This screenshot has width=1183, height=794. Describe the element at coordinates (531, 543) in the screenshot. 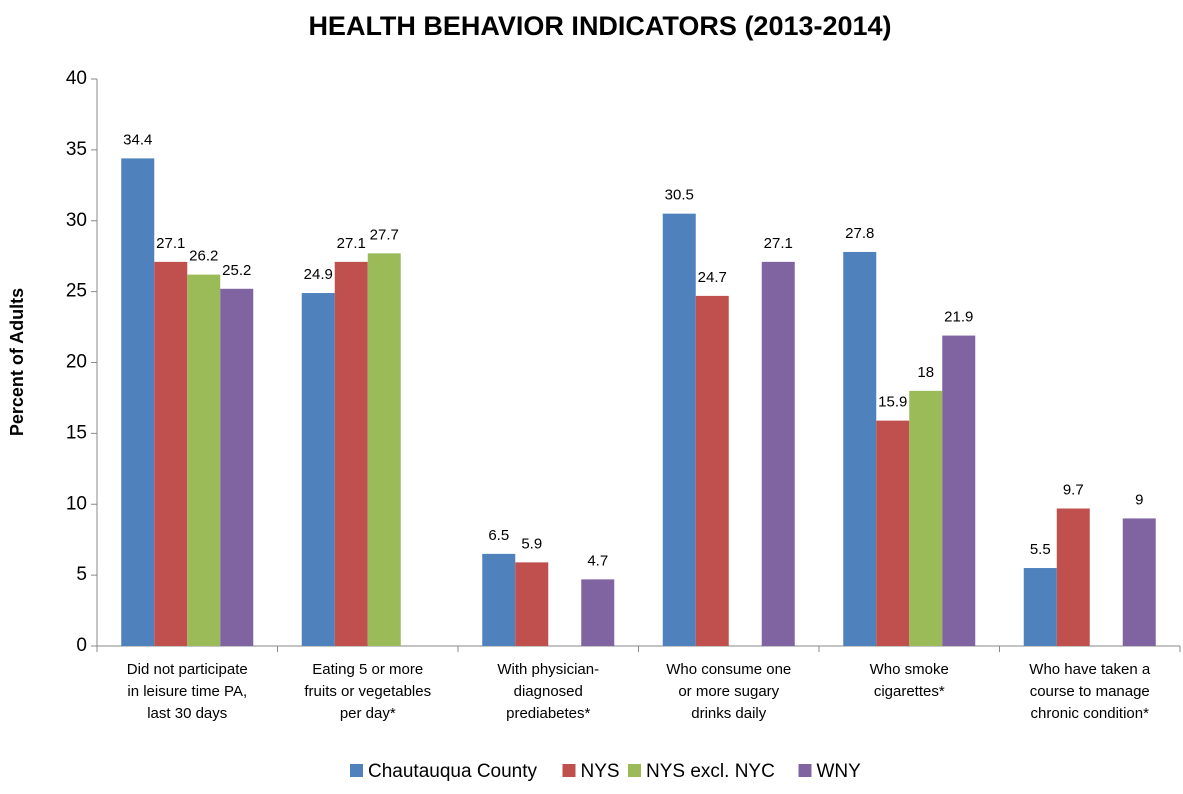

I see `data-label: 5.9` at that location.